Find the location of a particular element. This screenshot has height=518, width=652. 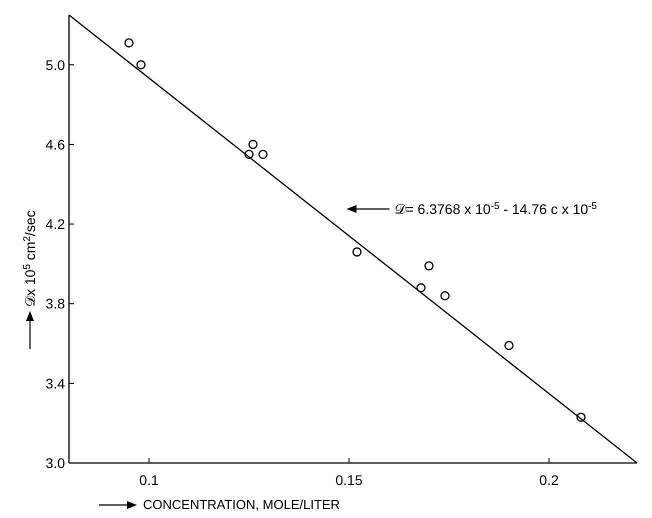

x-tick-label: 0.2 is located at coordinates (549, 480).